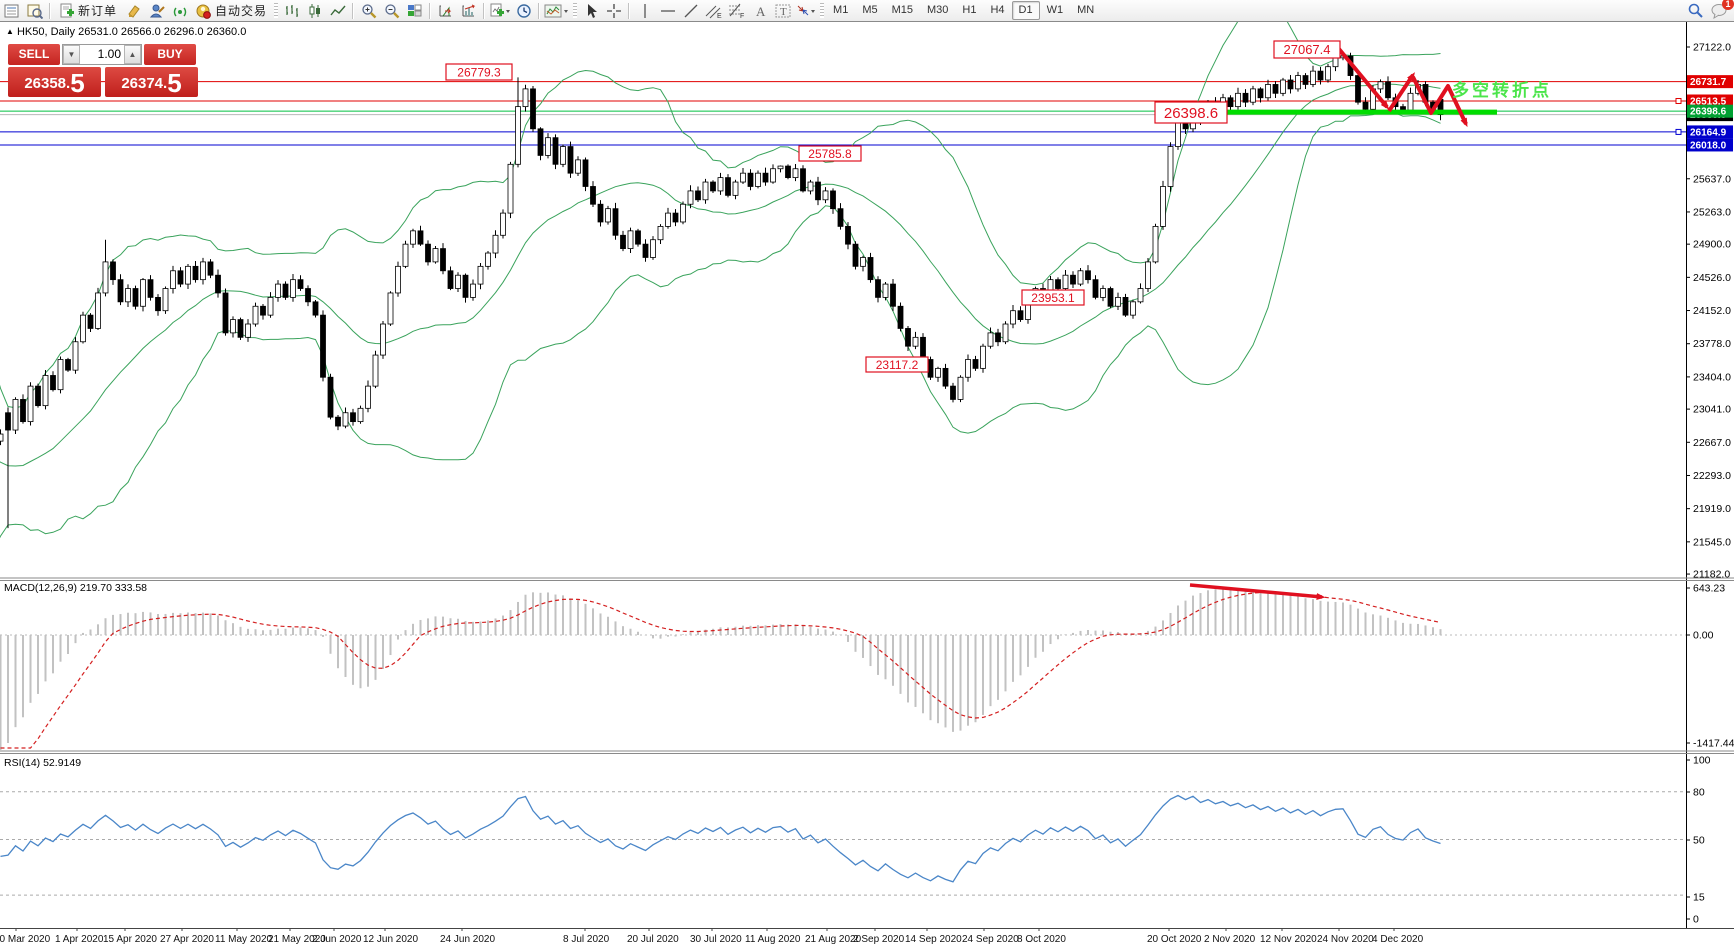 This screenshot has height=946, width=1734. I want to click on rsi-axis-label: 50, so click(1699, 841).